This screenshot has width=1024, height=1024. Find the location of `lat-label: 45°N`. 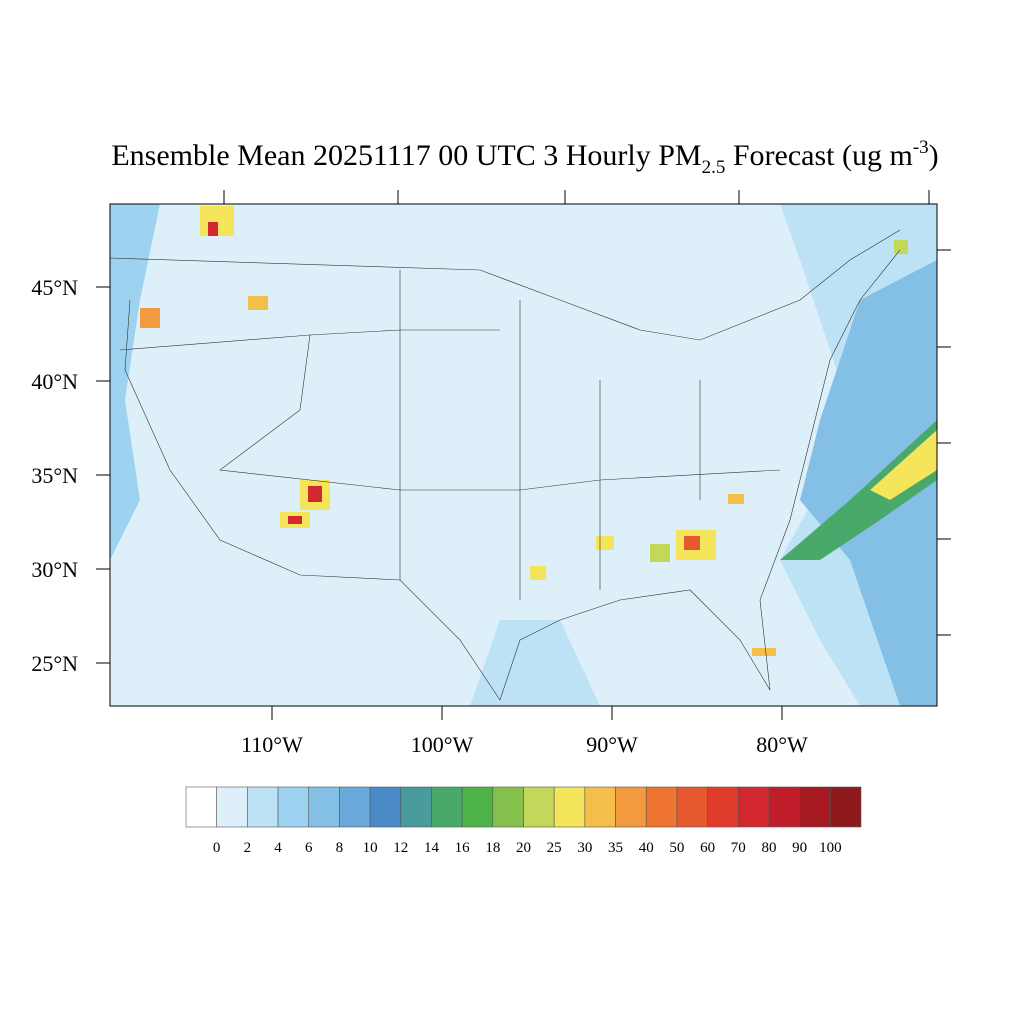

lat-label: 45°N is located at coordinates (54, 287).